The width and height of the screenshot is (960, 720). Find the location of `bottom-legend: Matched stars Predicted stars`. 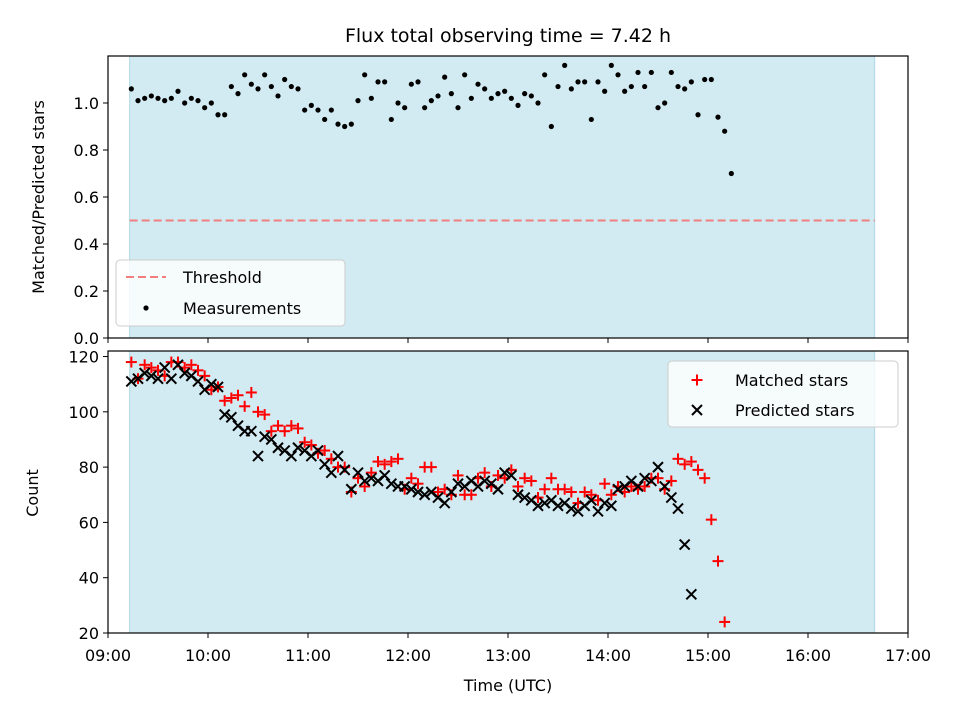

bottom-legend: Matched stars Predicted stars is located at coordinates (783, 394).